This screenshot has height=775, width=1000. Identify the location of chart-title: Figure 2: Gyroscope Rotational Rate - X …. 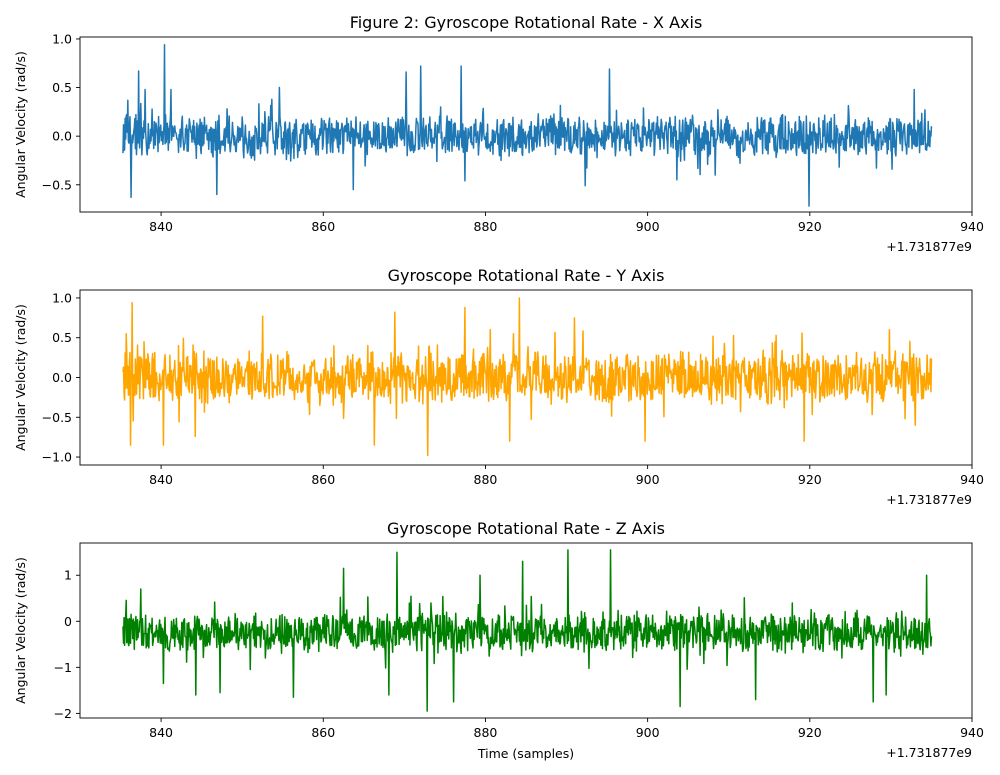
(526, 22).